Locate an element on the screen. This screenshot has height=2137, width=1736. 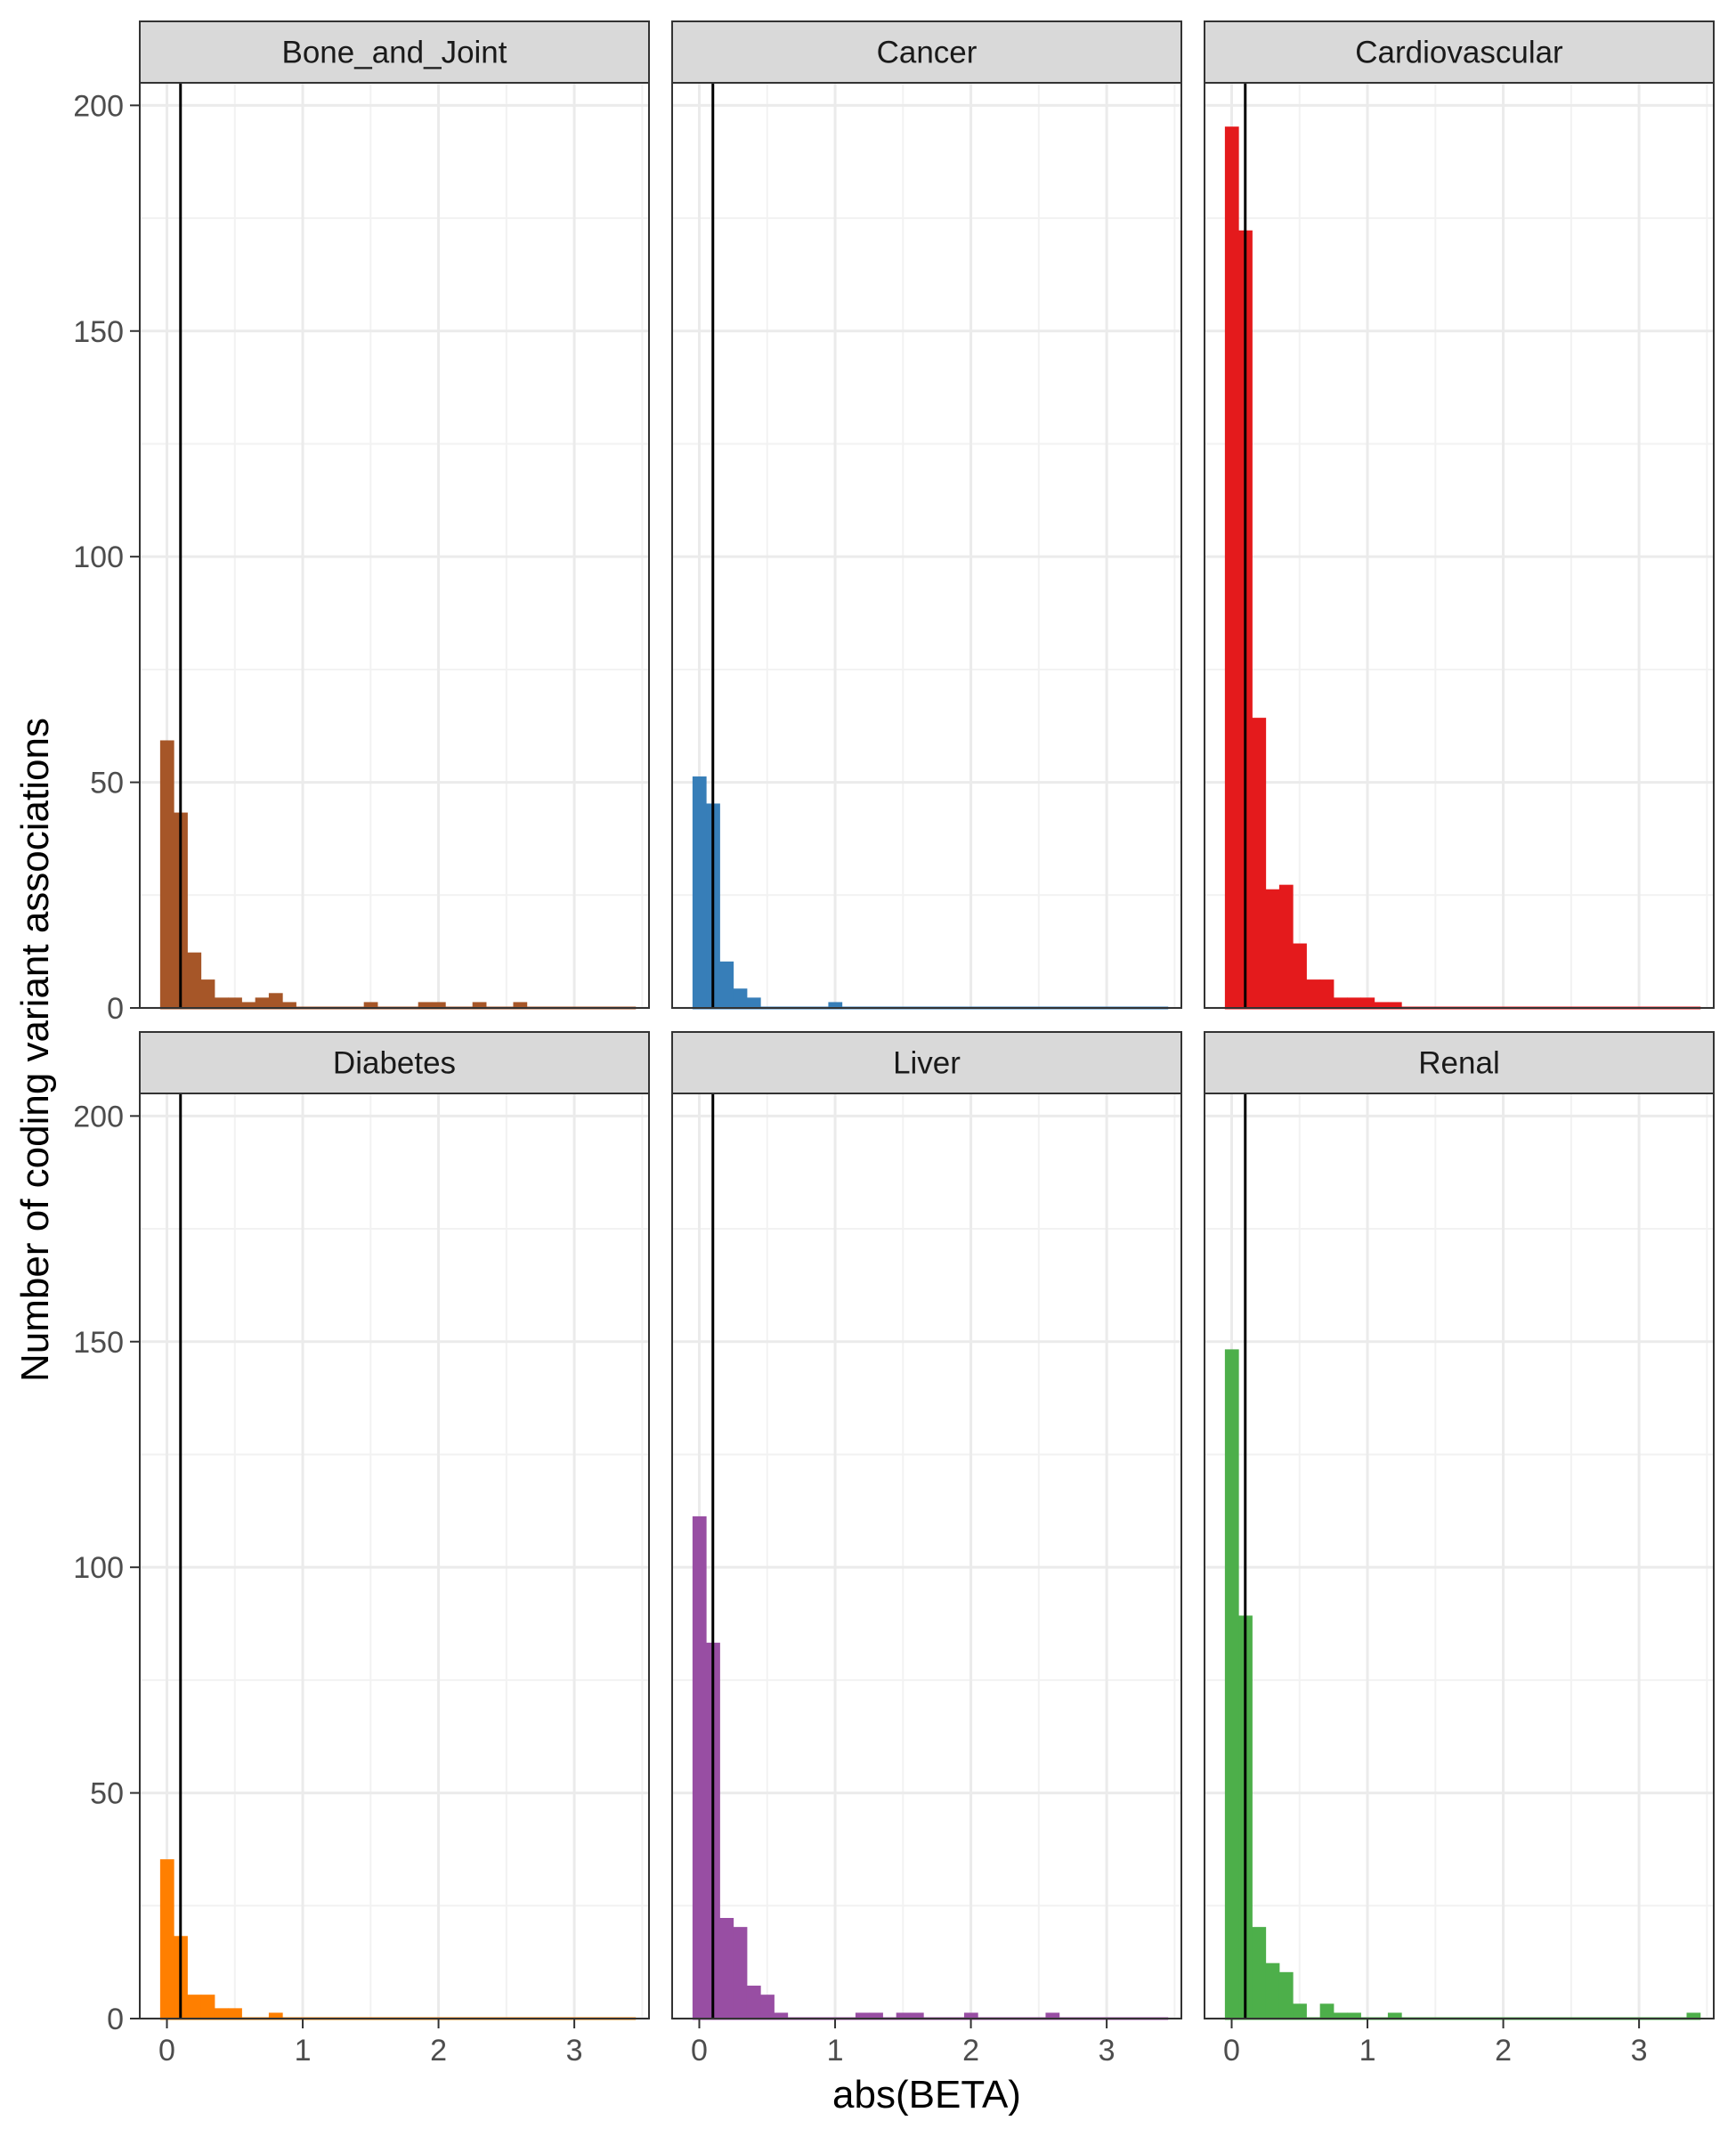
facet-strip-label: Cardiovascular is located at coordinates (1459, 53).